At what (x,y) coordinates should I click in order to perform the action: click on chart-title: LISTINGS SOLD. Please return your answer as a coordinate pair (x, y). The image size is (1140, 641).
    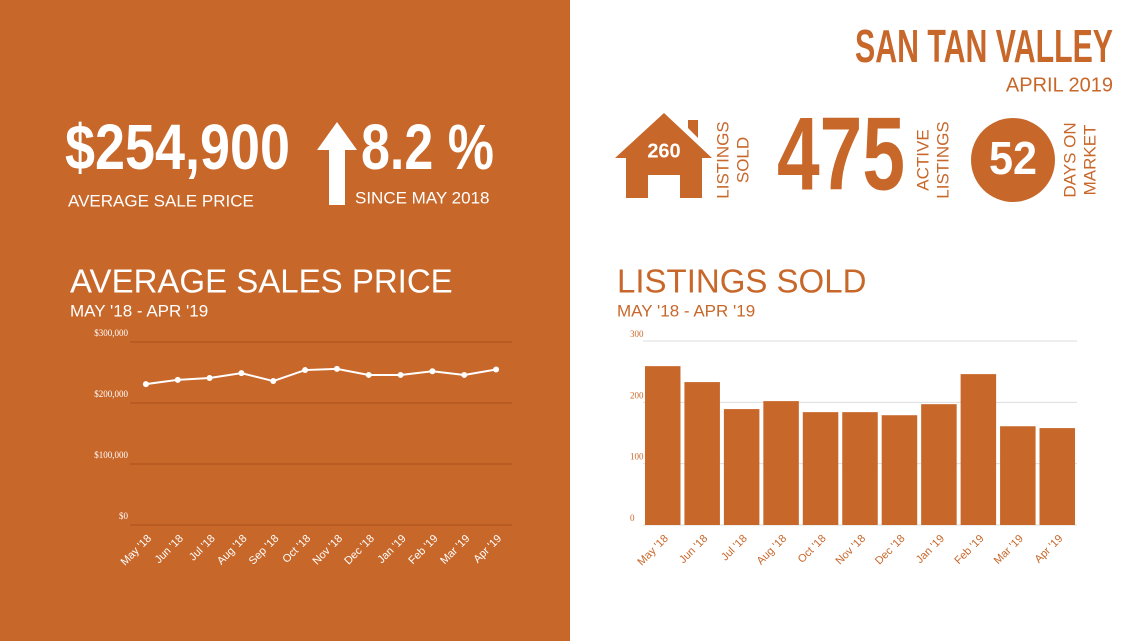
    Looking at the image, I should click on (741, 281).